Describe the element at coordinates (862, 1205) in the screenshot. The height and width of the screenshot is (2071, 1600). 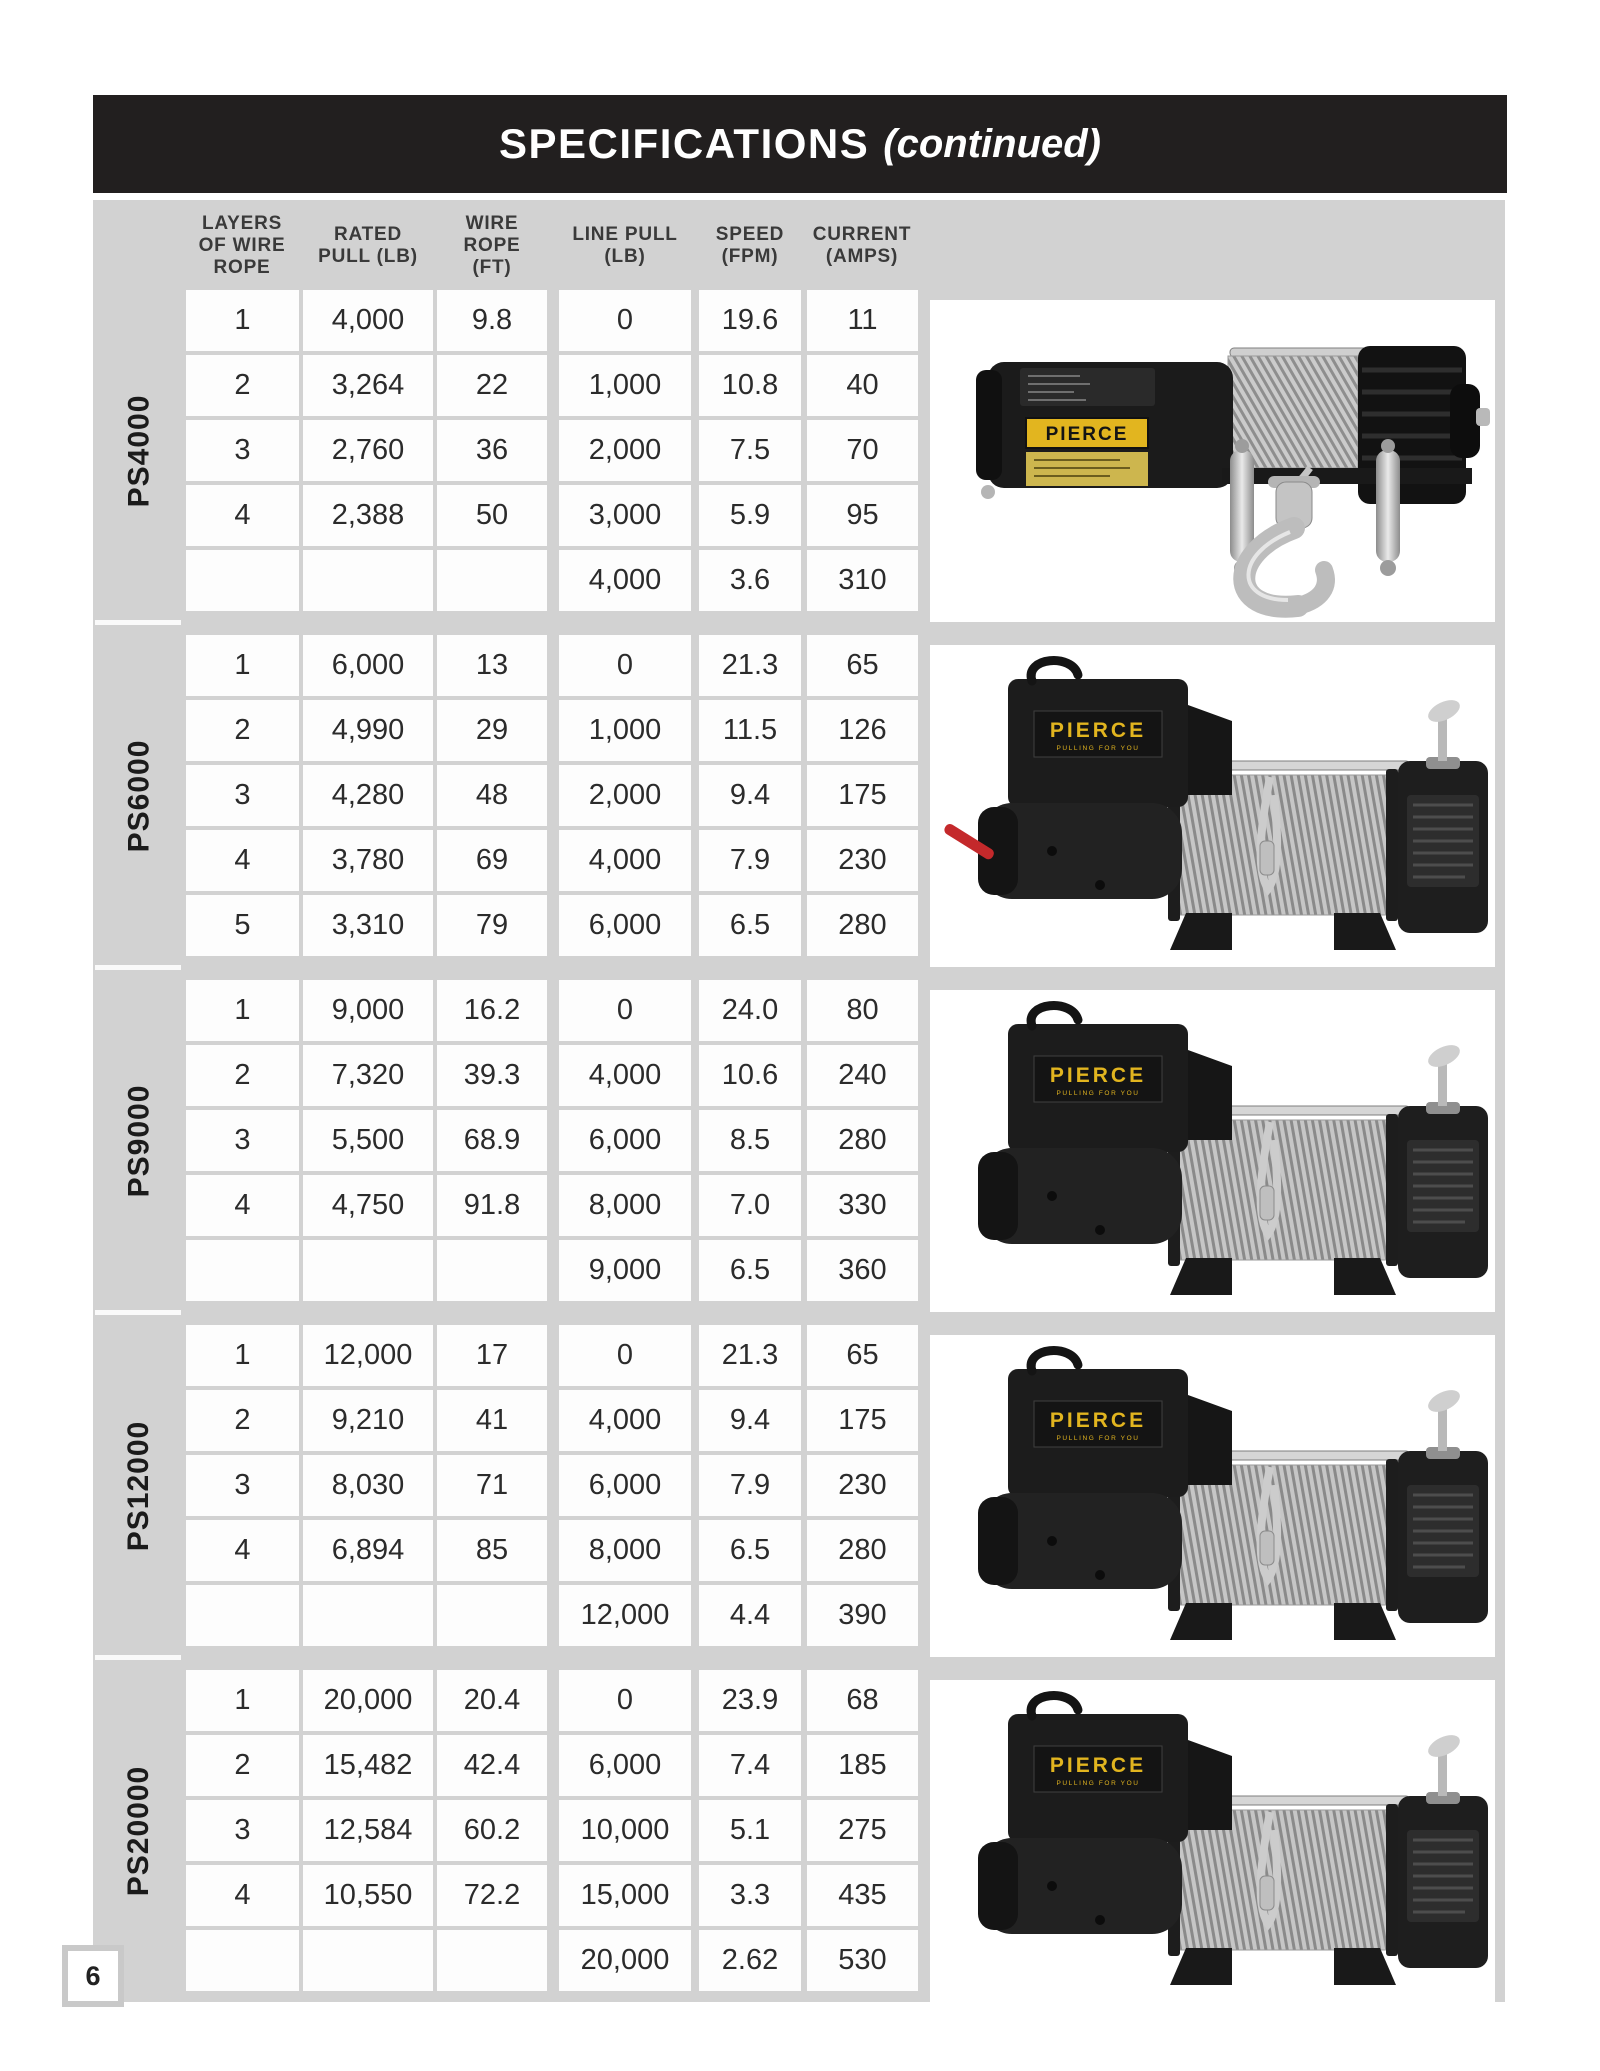
I see `table-cell: 330` at that location.